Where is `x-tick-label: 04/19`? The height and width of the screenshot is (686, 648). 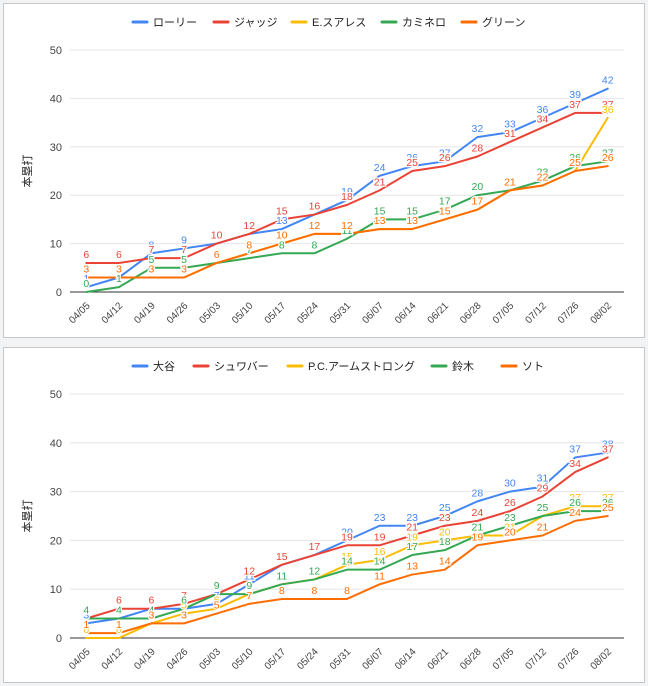
x-tick-label: 04/19 is located at coordinates (145, 313).